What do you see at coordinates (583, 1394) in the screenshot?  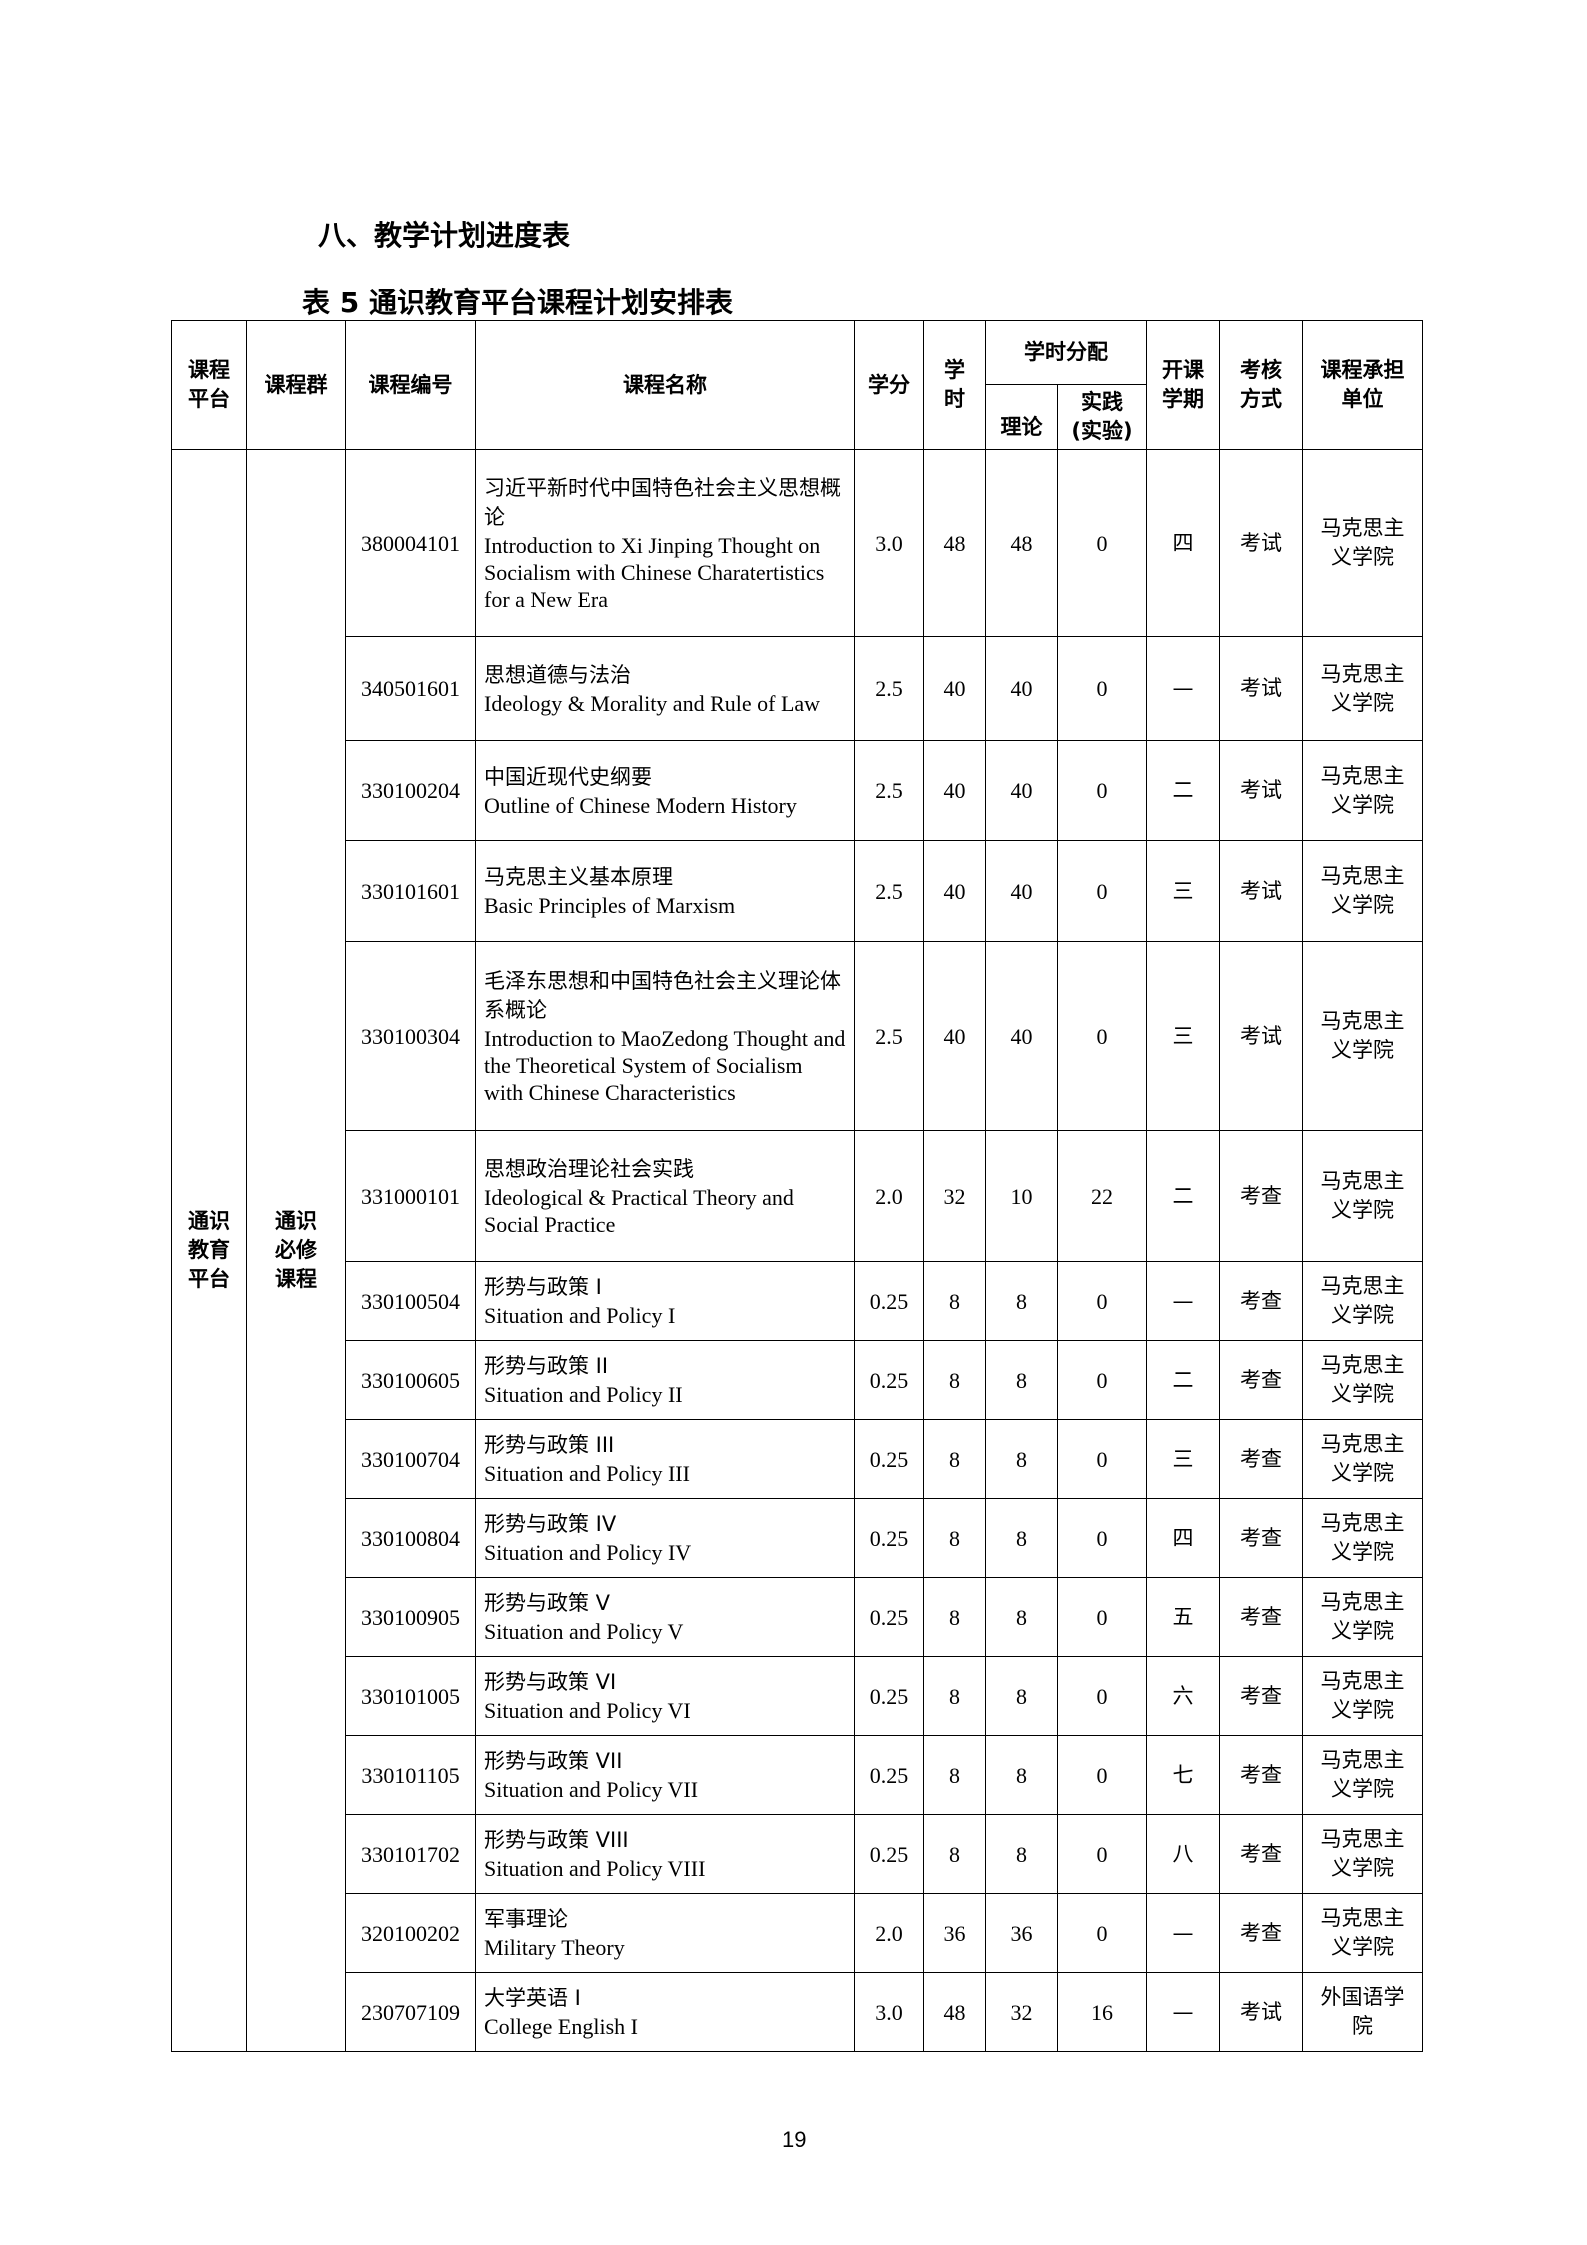 I see `course-name-en: Situation and Policy II` at bounding box center [583, 1394].